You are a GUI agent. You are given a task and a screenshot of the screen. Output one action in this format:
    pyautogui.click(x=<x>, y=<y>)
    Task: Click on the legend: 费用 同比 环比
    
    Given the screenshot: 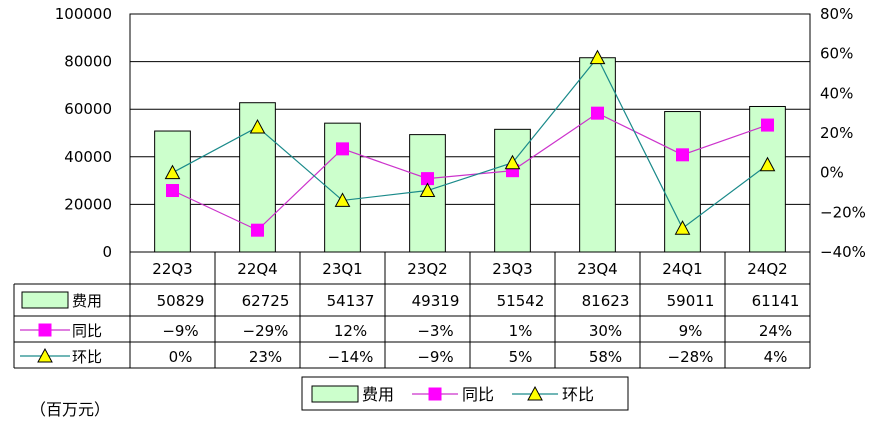 What is the action you would take?
    pyautogui.click(x=465, y=393)
    